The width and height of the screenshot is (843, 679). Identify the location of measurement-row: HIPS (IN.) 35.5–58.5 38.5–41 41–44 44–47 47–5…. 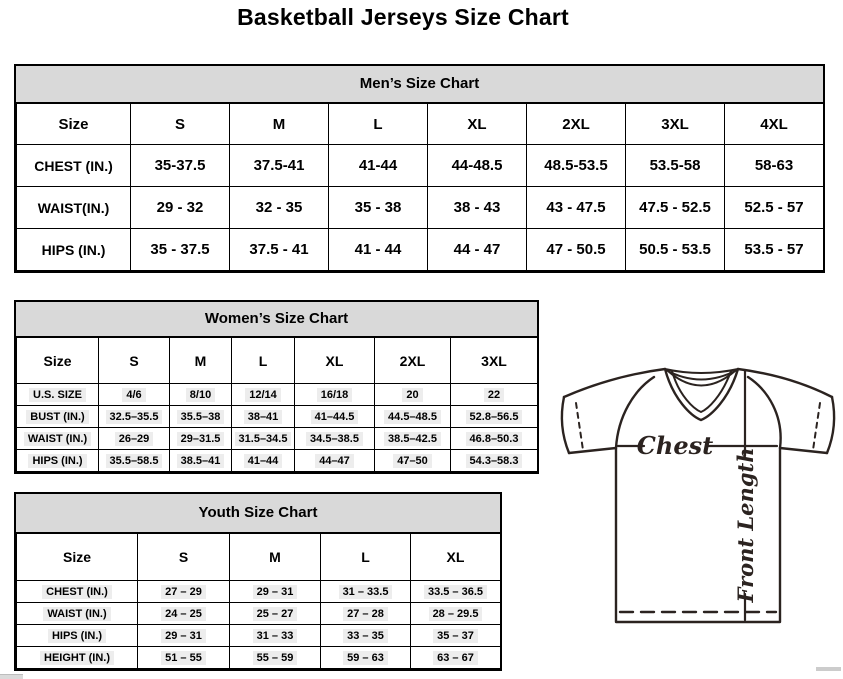
(277, 460).